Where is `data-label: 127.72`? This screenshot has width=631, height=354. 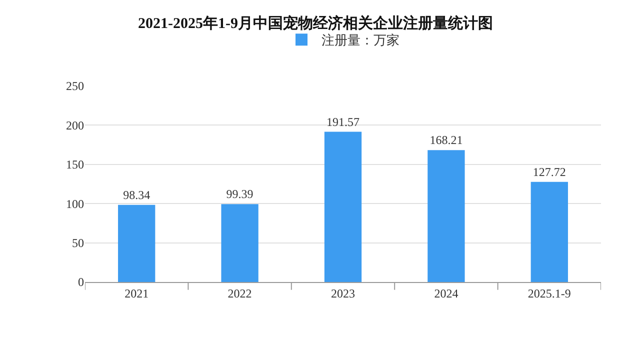 data-label: 127.72 is located at coordinates (549, 171).